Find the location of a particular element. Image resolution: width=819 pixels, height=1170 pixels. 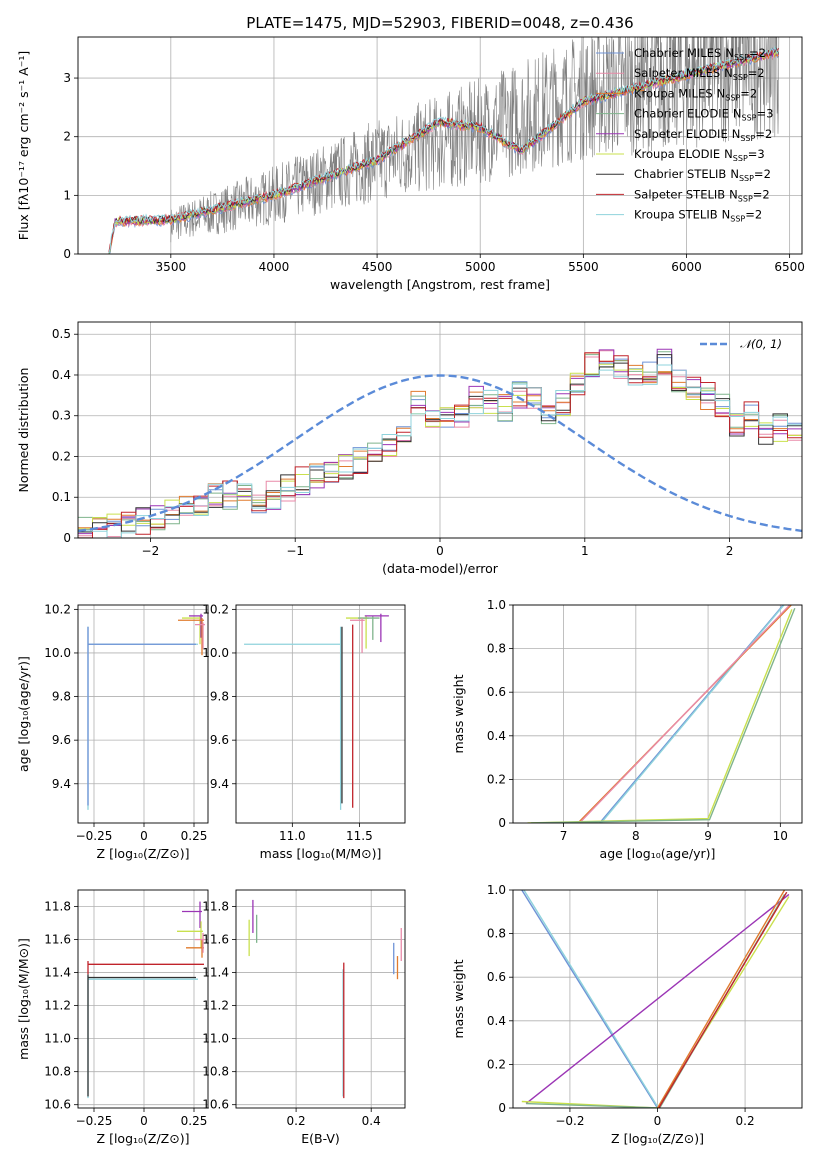

legend-entry: Chabrier STELIB NSSP=2 is located at coordinates (702, 175).